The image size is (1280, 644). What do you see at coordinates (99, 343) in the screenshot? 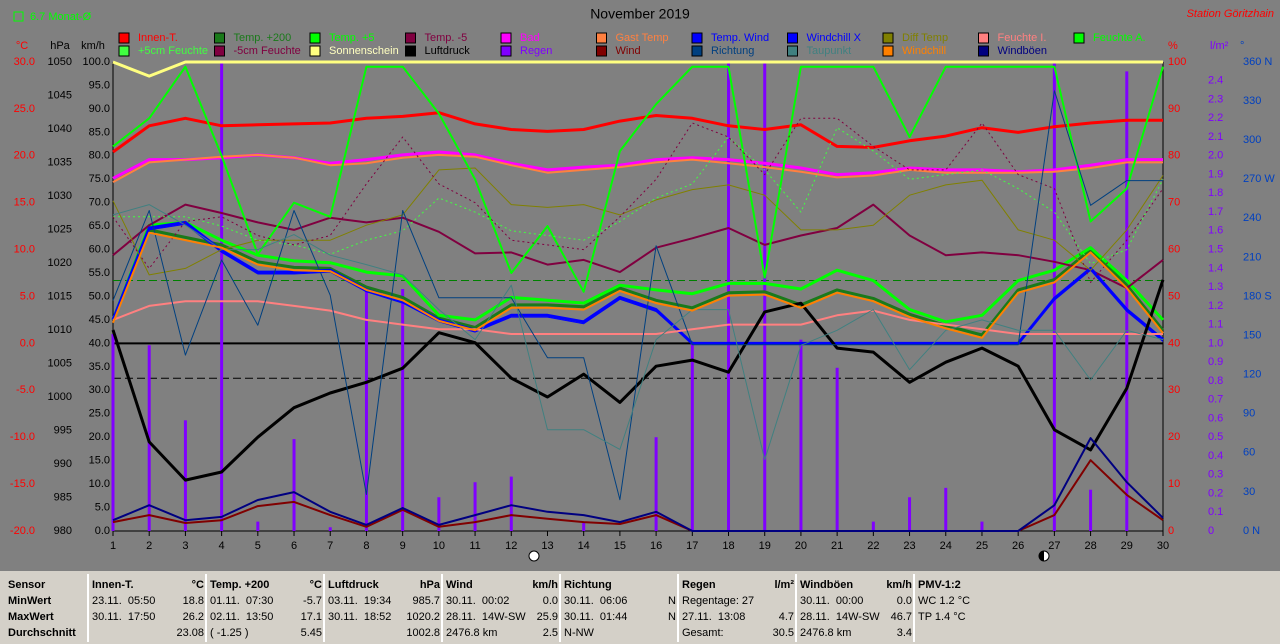
I see `y-tick-label: 40.0` at bounding box center [99, 343].